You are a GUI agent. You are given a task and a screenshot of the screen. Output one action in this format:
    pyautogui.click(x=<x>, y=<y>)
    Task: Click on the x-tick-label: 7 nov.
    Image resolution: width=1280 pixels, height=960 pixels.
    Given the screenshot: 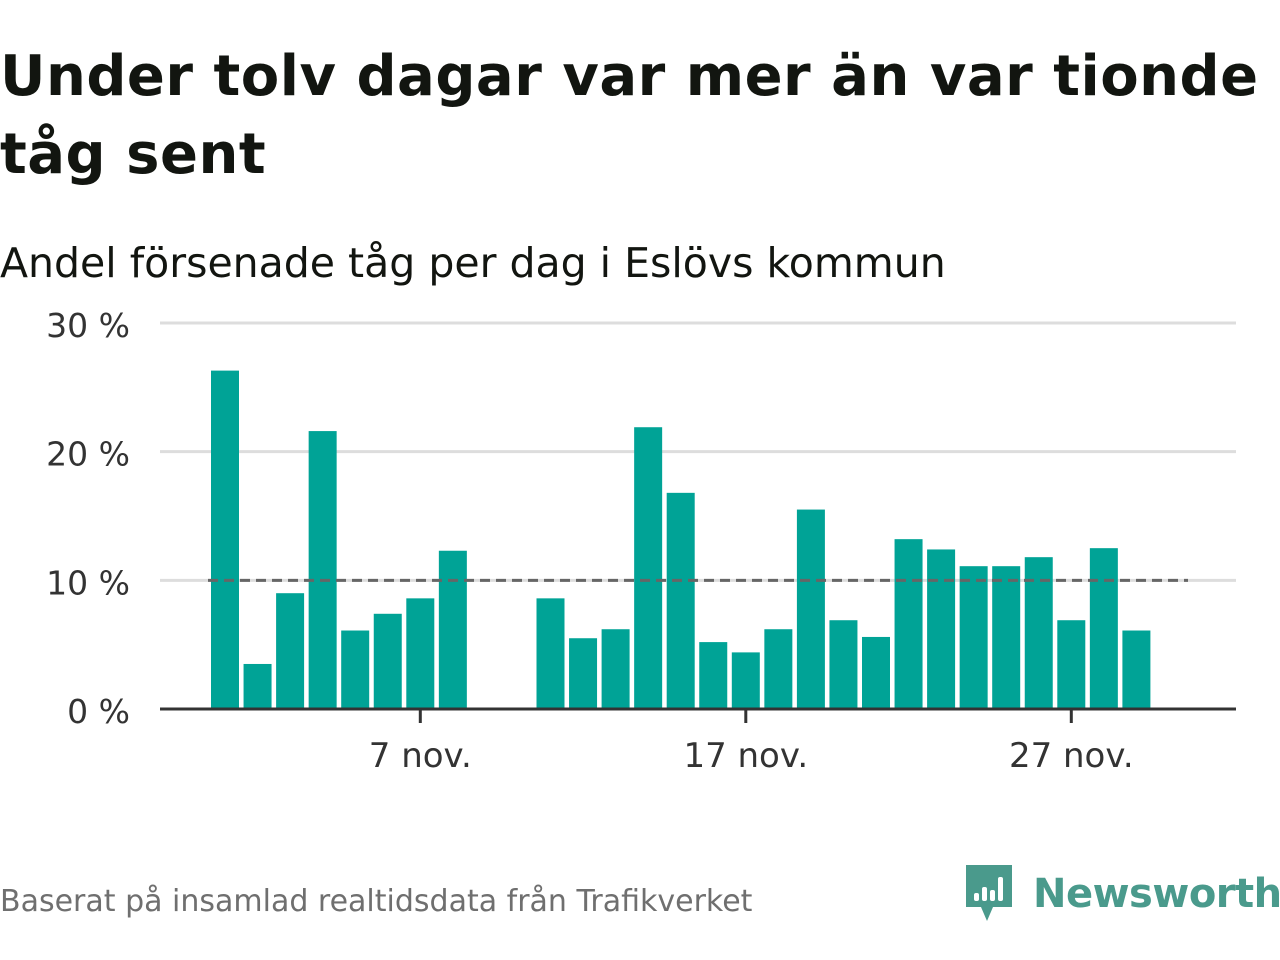 What is the action you would take?
    pyautogui.click(x=420, y=756)
    